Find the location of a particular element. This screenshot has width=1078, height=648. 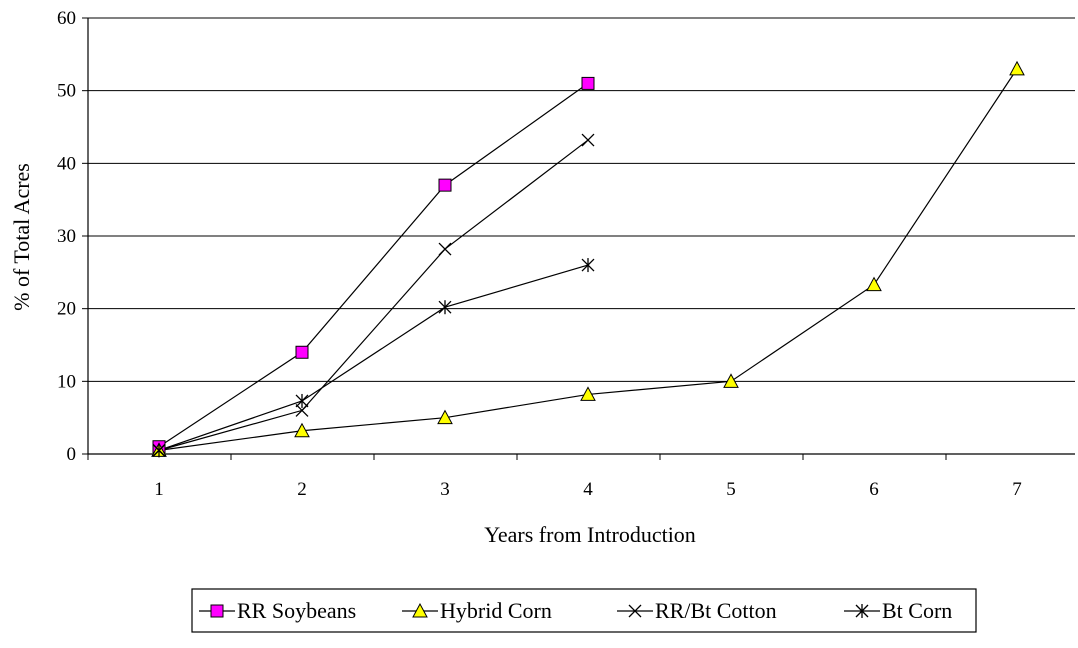

legend-item-rr-soybeans: RR Soybeans is located at coordinates (277, 610).